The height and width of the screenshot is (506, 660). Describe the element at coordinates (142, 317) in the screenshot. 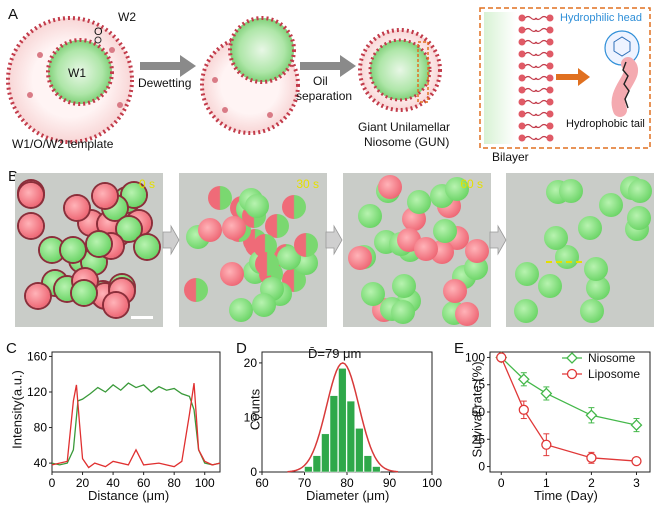

I see `scale-bar` at that location.